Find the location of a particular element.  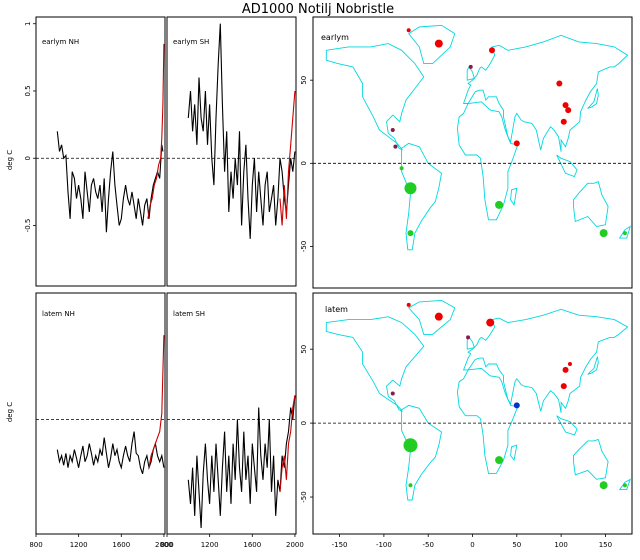

panel-latem-sh-frame is located at coordinates (231, 413).